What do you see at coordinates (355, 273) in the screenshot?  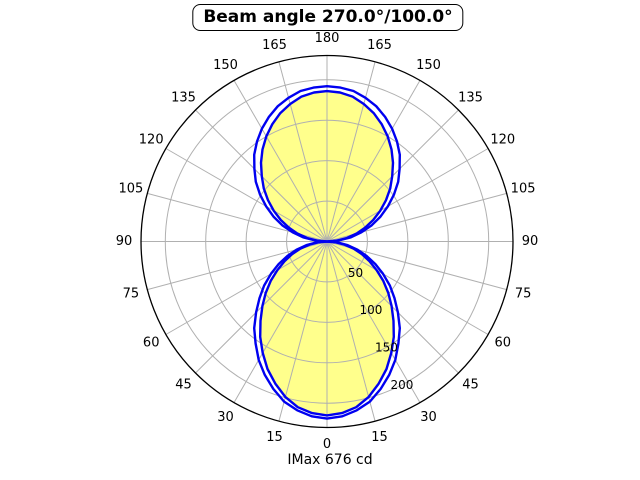 I see `r-tick-label: 50` at bounding box center [355, 273].